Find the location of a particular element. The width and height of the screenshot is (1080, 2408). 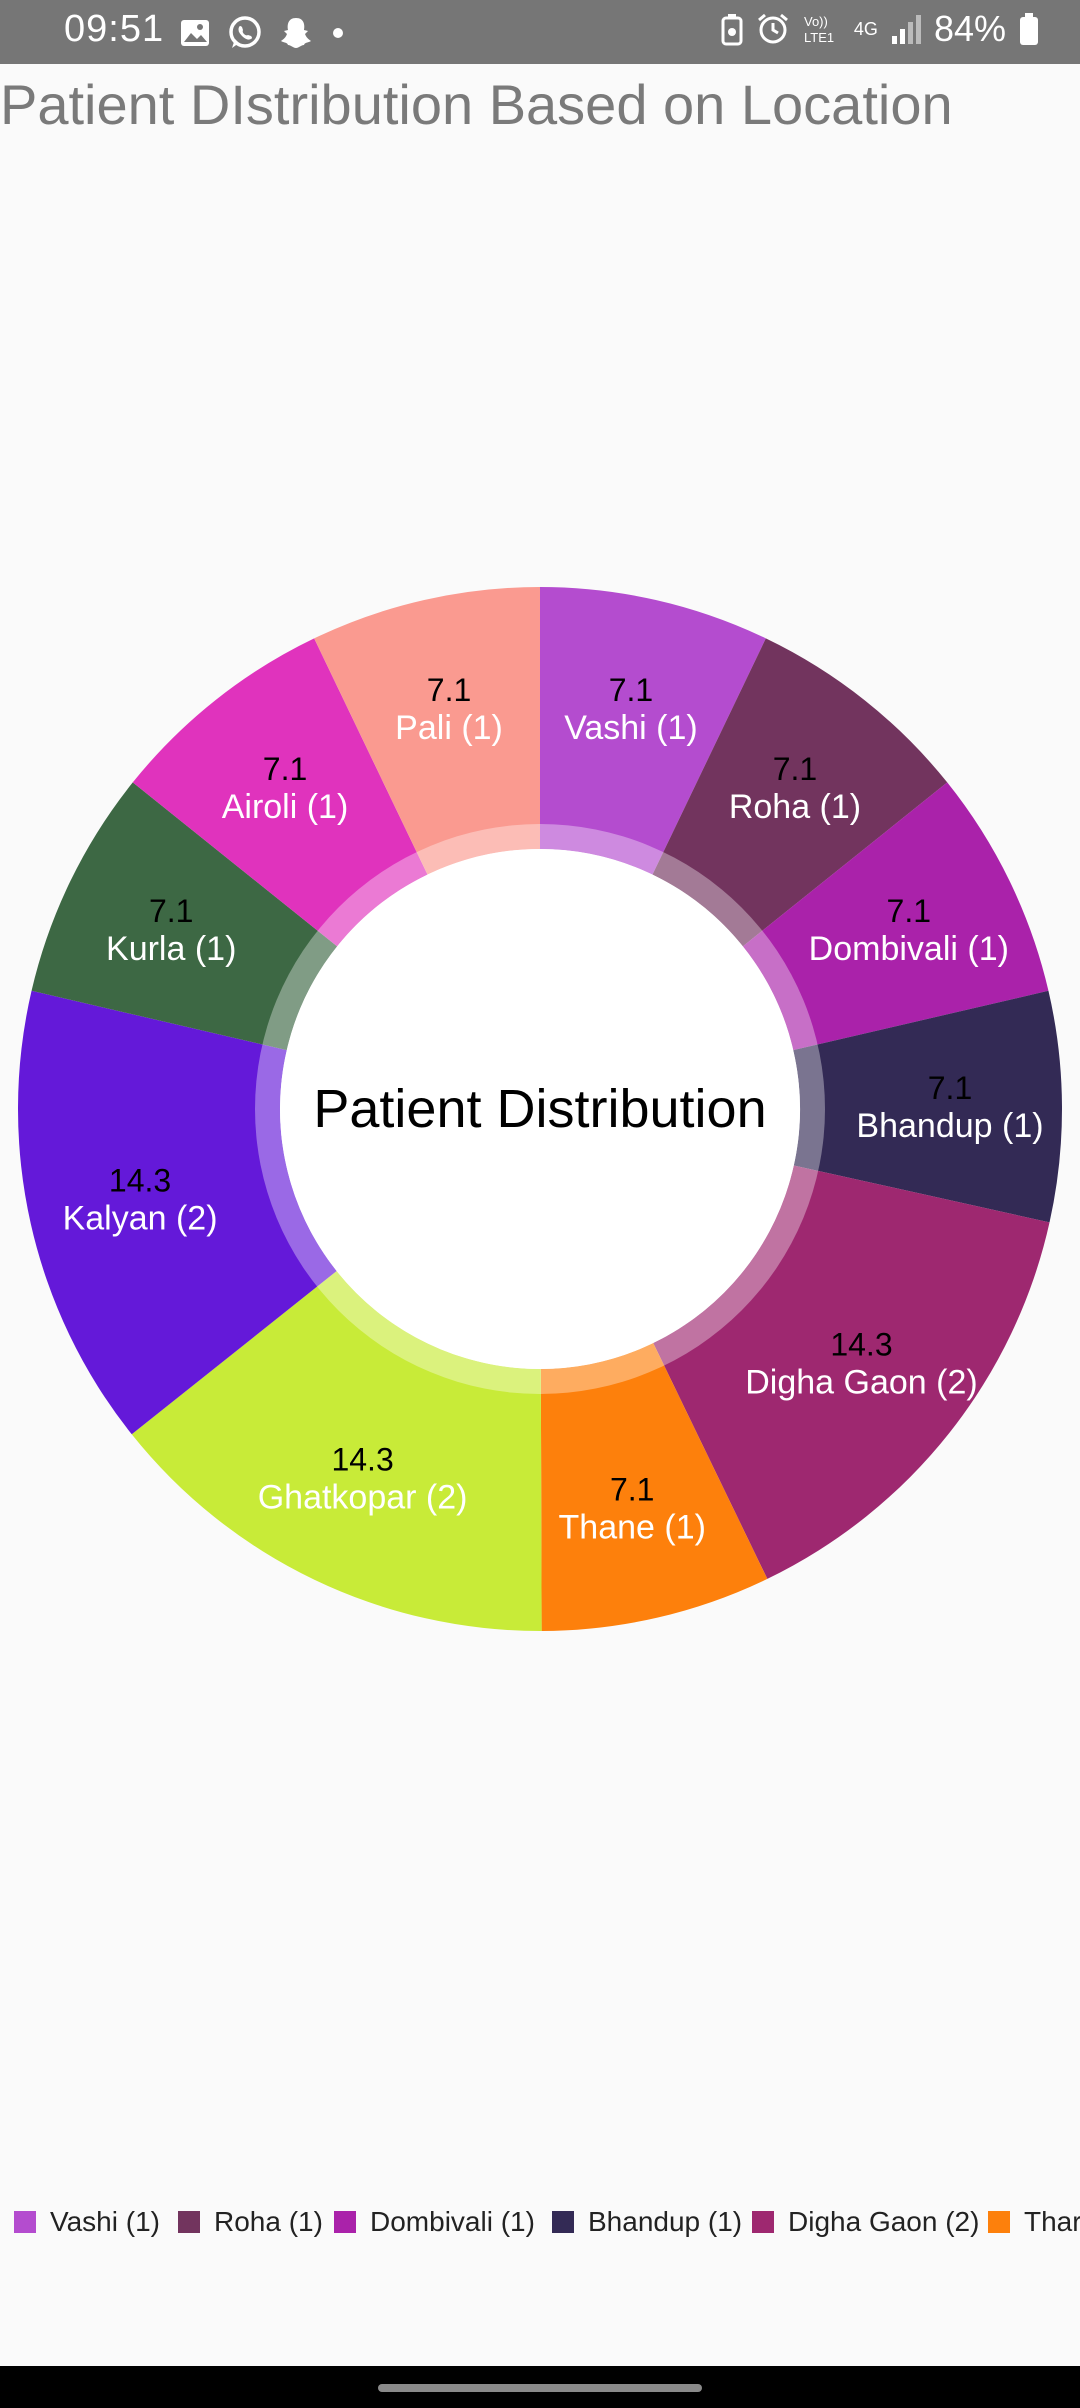

legend-item: Thar is located at coordinates (1034, 2222).